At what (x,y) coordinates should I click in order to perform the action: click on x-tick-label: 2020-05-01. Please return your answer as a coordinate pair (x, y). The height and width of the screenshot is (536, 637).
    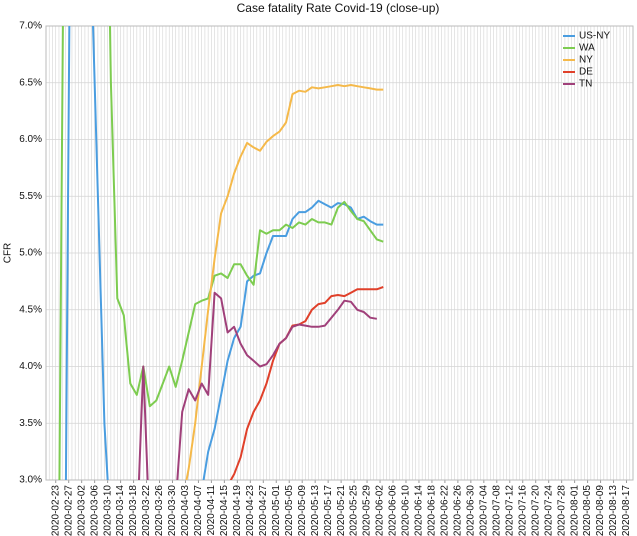
    Looking at the image, I should click on (276, 510).